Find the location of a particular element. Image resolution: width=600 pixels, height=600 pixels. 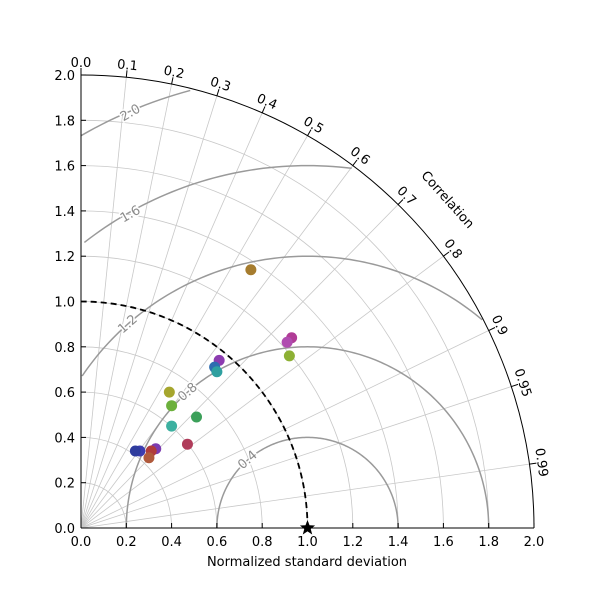

reference-std-arc is located at coordinates (194, 414).